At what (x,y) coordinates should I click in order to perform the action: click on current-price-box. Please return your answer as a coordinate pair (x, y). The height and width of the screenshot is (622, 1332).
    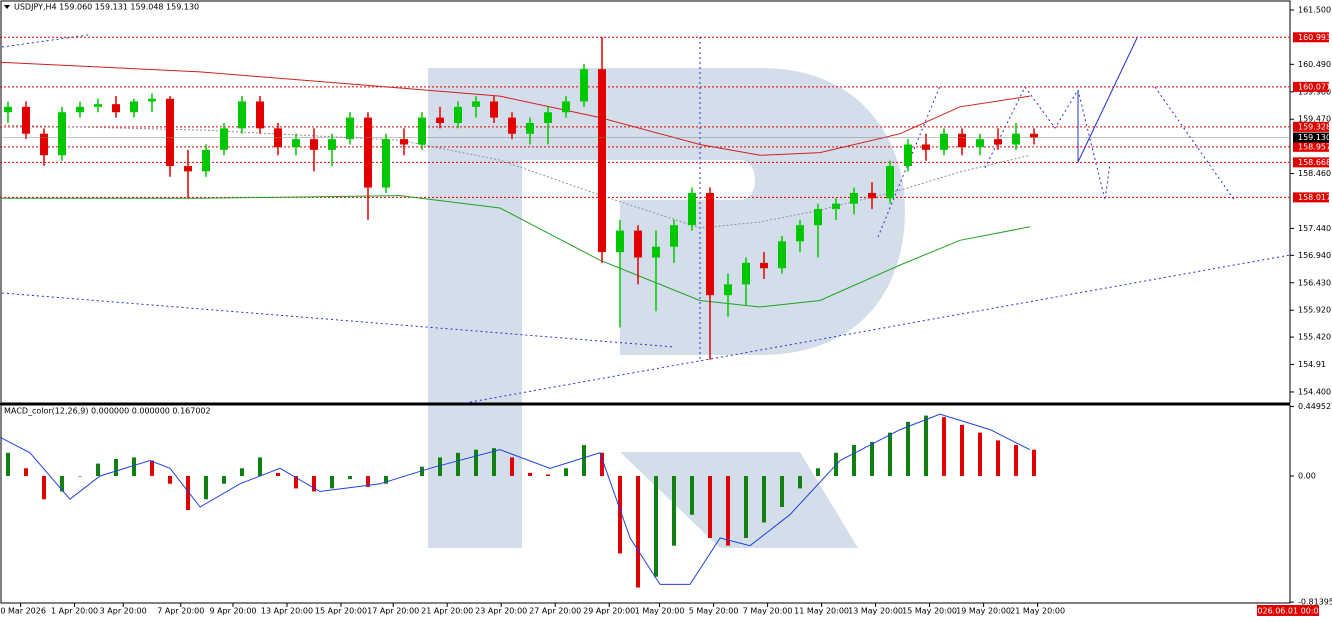
    Looking at the image, I should click on (1311, 137).